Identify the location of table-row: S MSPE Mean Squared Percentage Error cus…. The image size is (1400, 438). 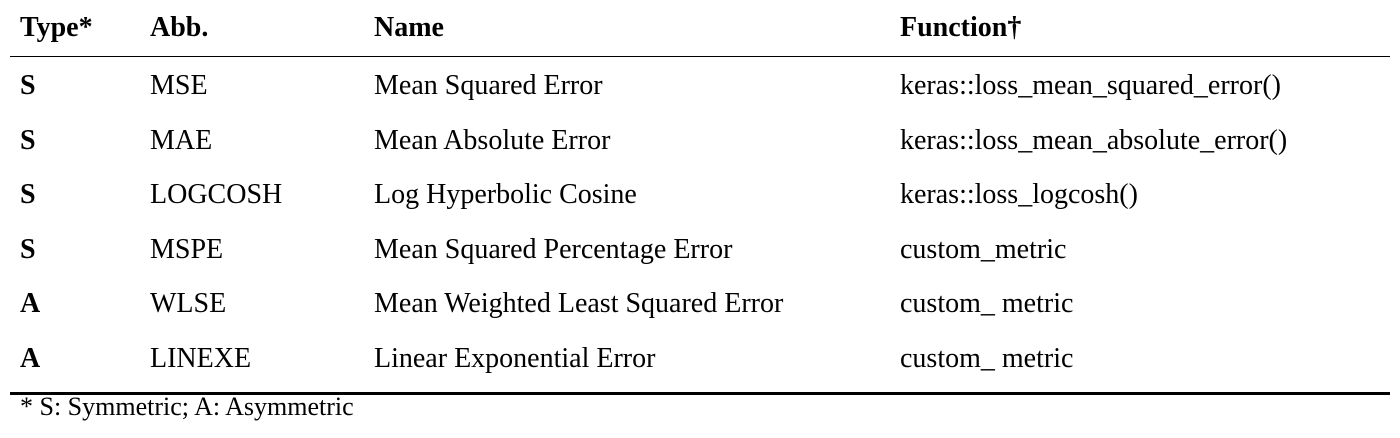
(700, 250).